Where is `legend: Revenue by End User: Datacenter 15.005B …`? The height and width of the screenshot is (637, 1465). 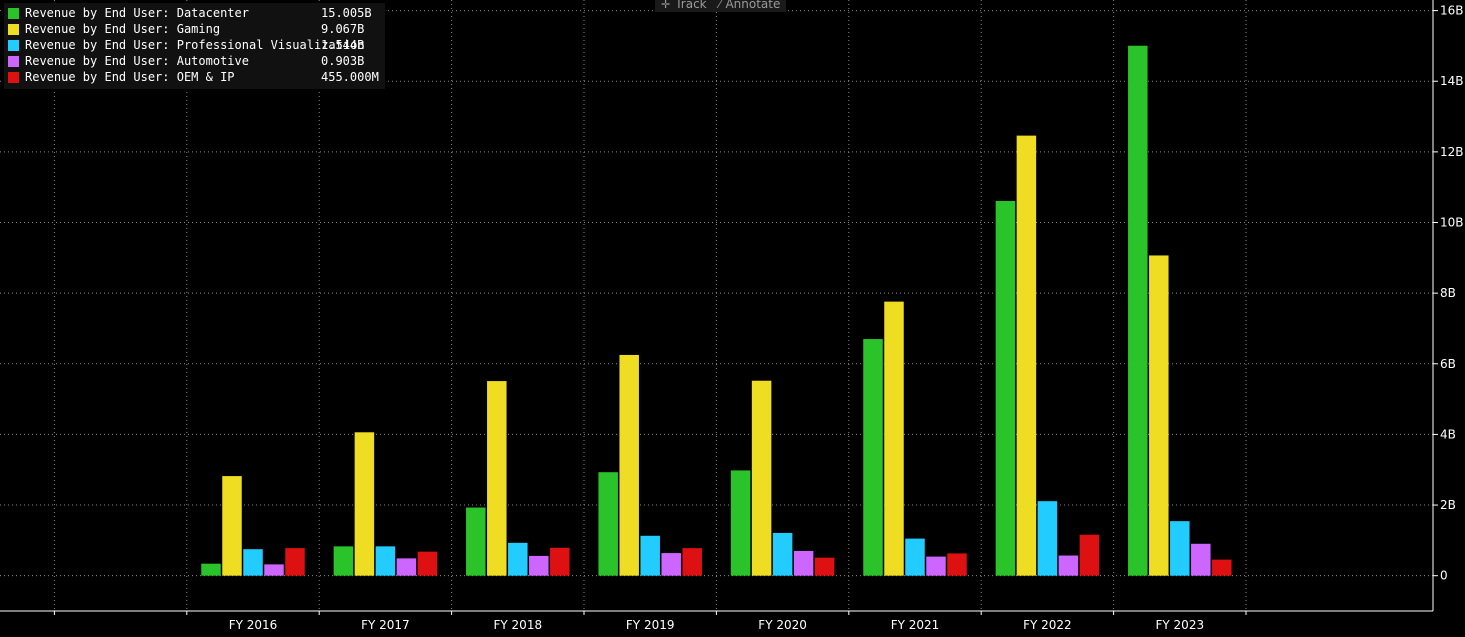 legend: Revenue by End User: Datacenter 15.005B … is located at coordinates (194, 46).